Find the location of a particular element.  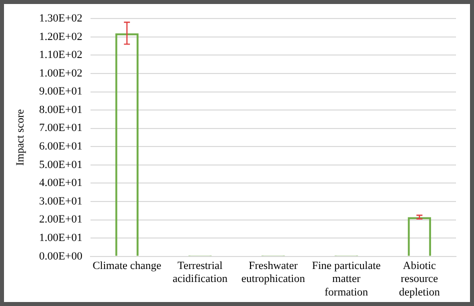

y-tick-label: 9.00E+01 is located at coordinates (60, 92).